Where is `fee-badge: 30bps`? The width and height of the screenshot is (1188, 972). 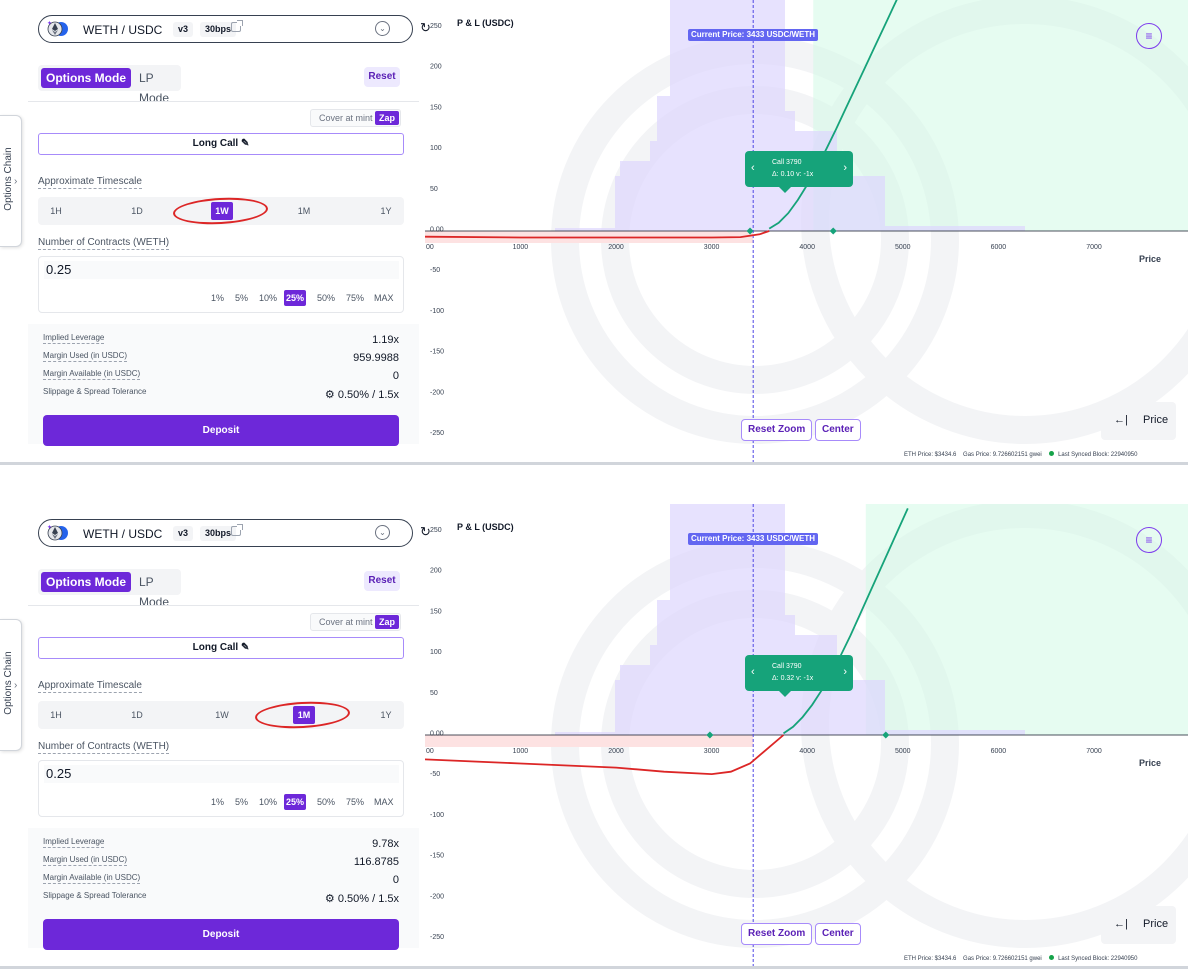 fee-badge: 30bps is located at coordinates (218, 533).